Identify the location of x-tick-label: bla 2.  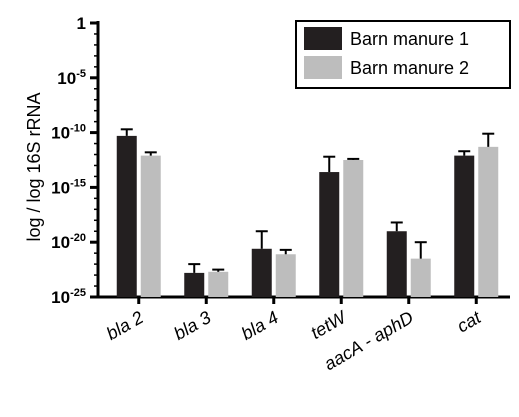
(125, 325).